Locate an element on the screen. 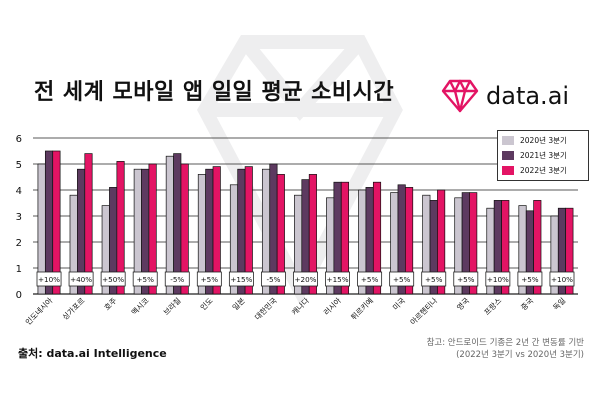 The width and height of the screenshot is (600, 400). legend-swatch-2020 is located at coordinates (508, 140).